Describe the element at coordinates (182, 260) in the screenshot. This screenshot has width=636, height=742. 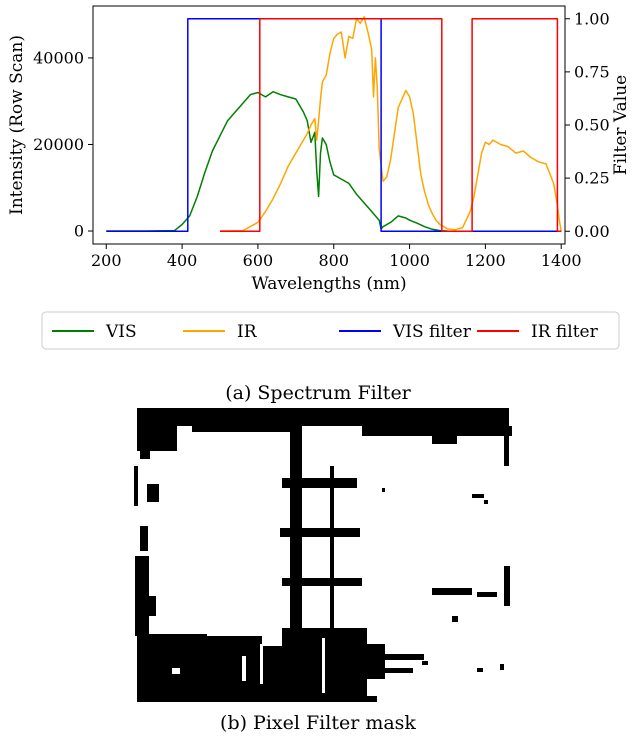
I see `x-tick-label: 400` at that location.